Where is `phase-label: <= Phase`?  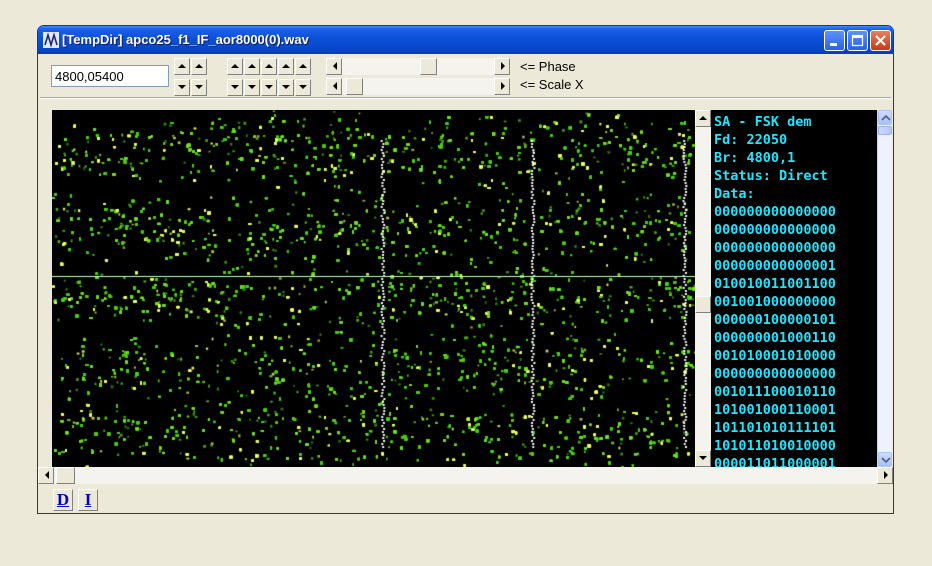 phase-label: <= Phase is located at coordinates (548, 66).